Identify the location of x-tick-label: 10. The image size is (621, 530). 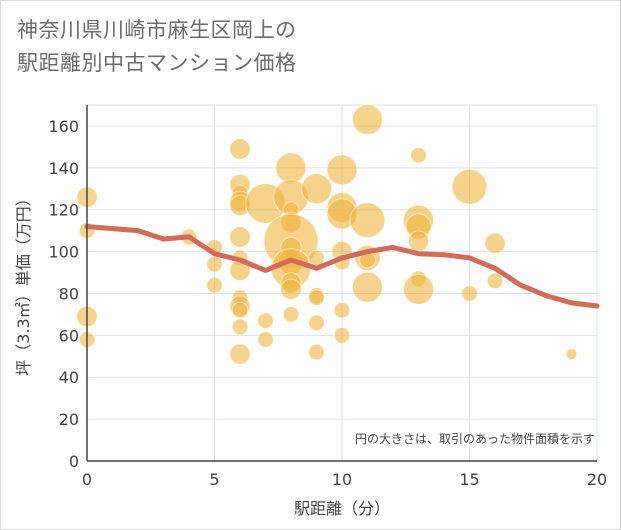
(342, 479).